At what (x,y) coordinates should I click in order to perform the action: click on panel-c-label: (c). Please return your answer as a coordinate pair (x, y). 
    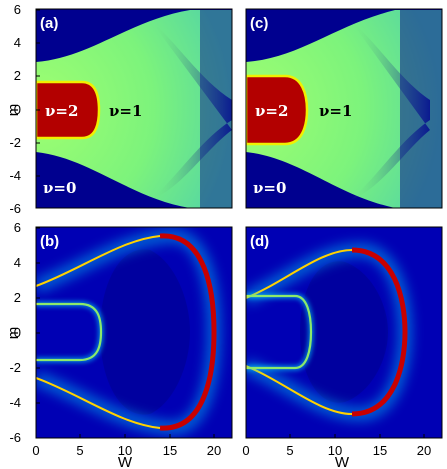
    Looking at the image, I should click on (259, 23).